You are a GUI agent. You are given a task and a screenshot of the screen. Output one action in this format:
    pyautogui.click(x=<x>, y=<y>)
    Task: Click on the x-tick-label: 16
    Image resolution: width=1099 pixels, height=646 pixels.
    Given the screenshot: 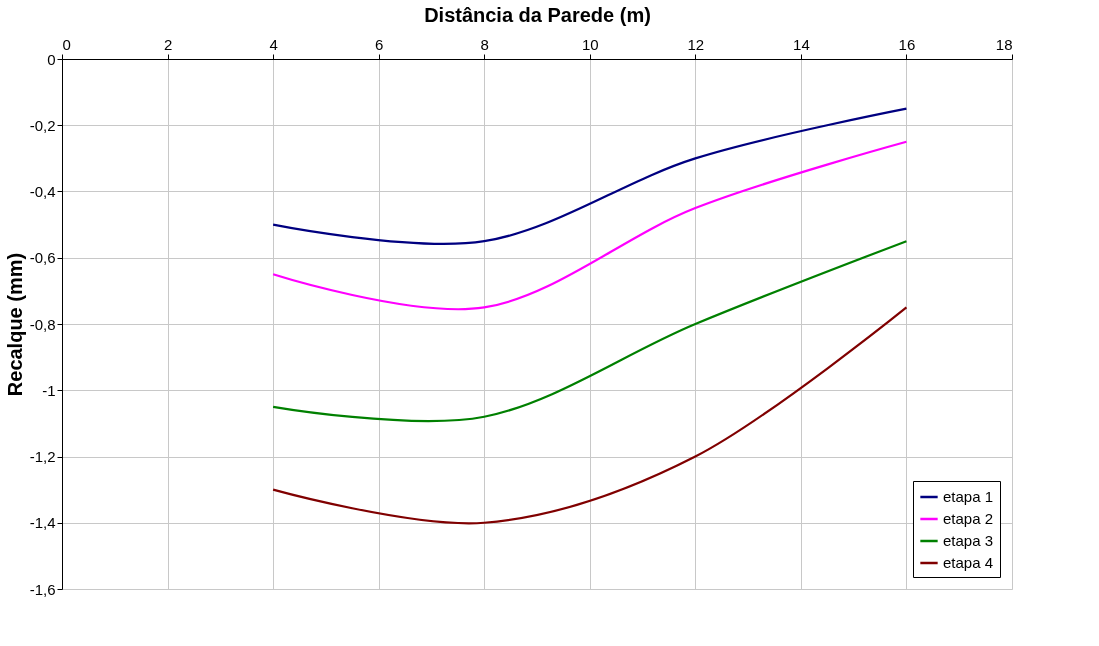 What is the action you would take?
    pyautogui.click(x=907, y=44)
    